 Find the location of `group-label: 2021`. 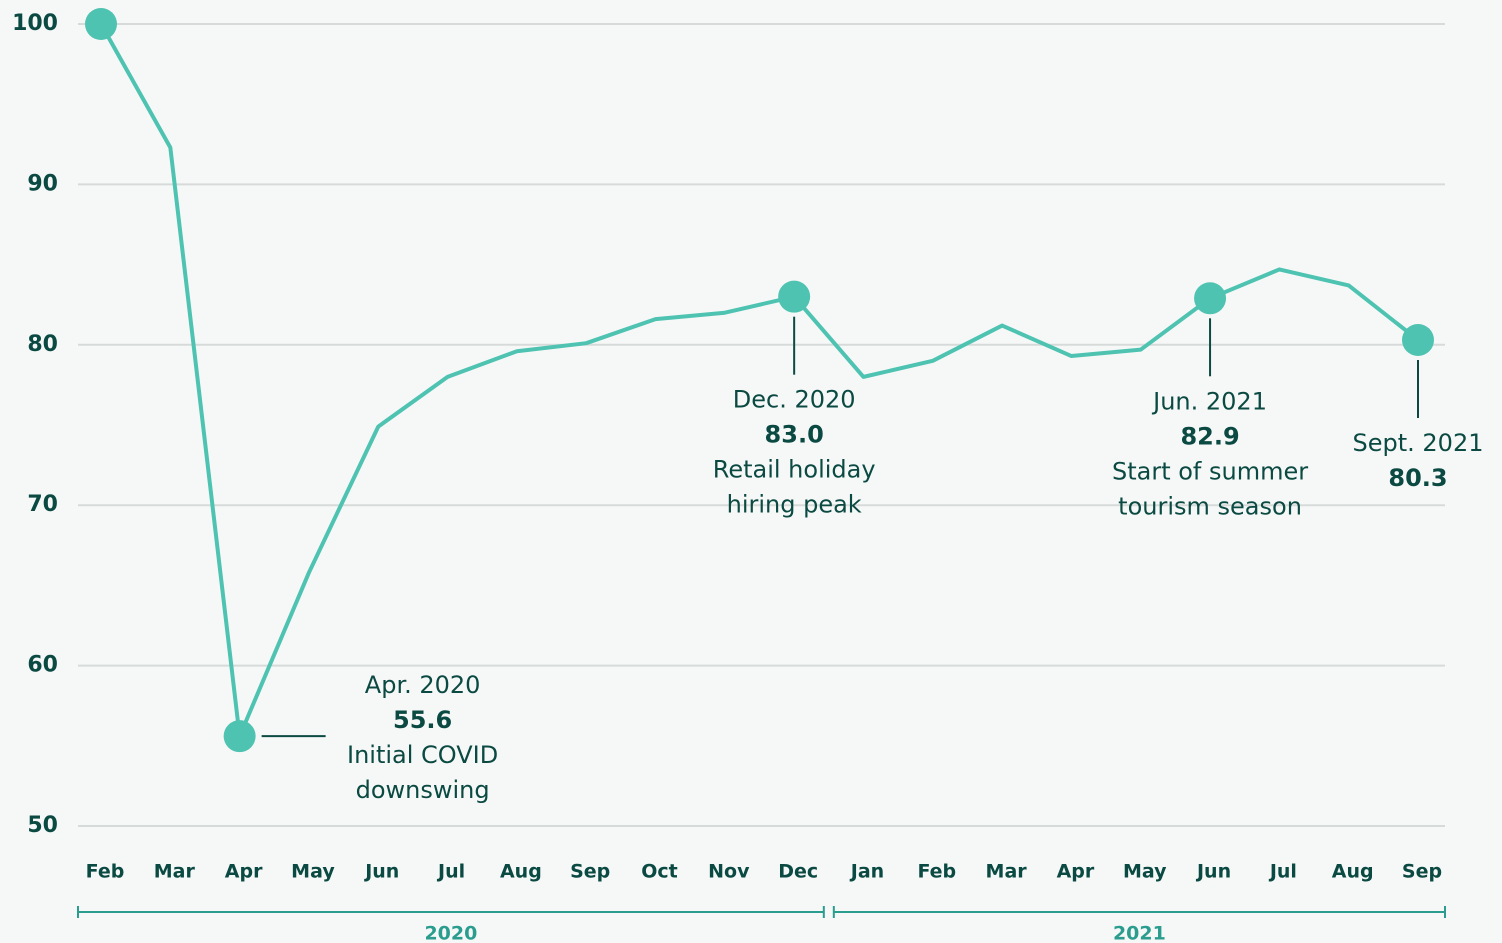

group-label: 2021 is located at coordinates (1139, 933).